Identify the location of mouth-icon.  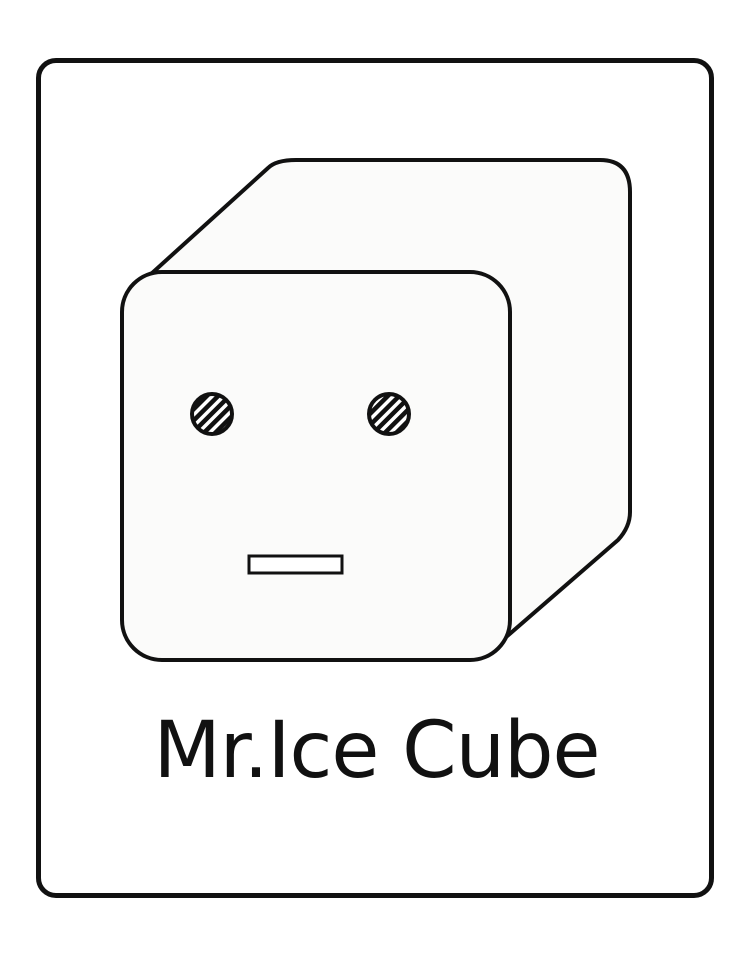
(295, 564).